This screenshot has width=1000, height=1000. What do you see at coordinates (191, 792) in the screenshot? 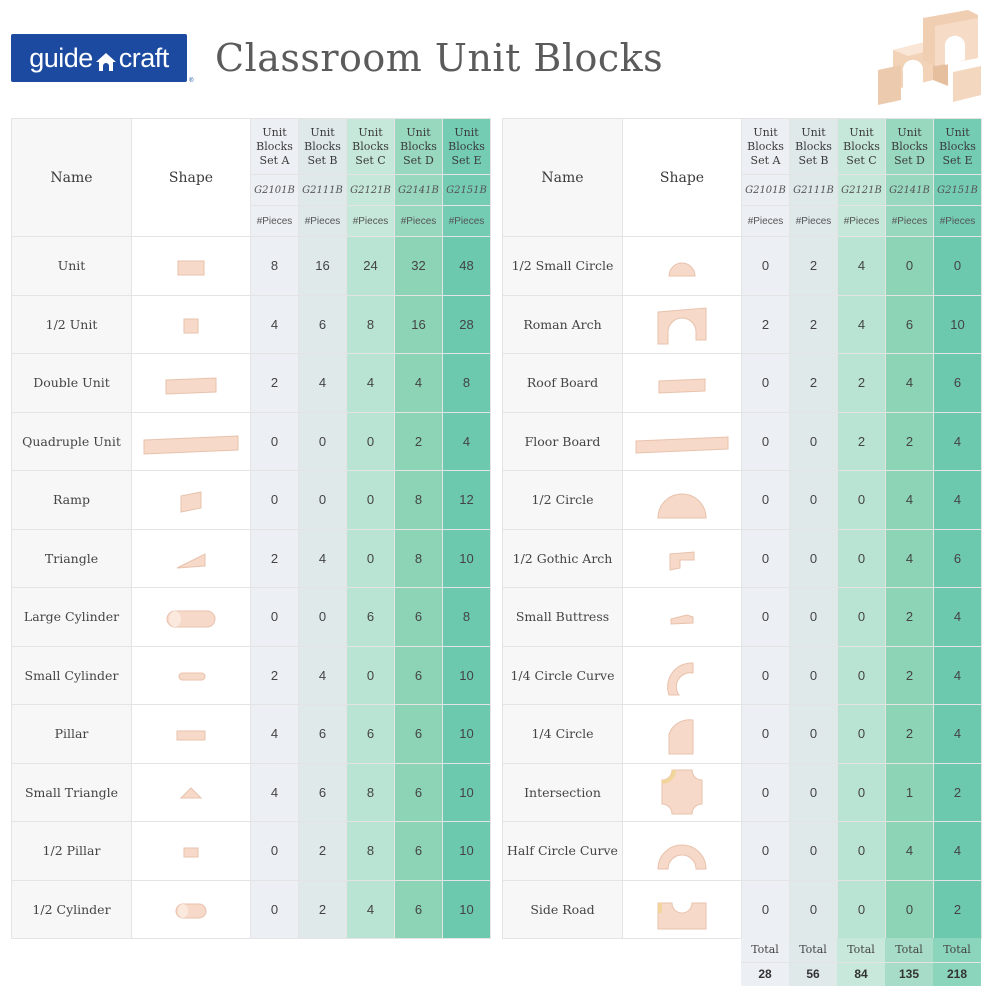
I see `small-triangle-block-icon` at bounding box center [191, 792].